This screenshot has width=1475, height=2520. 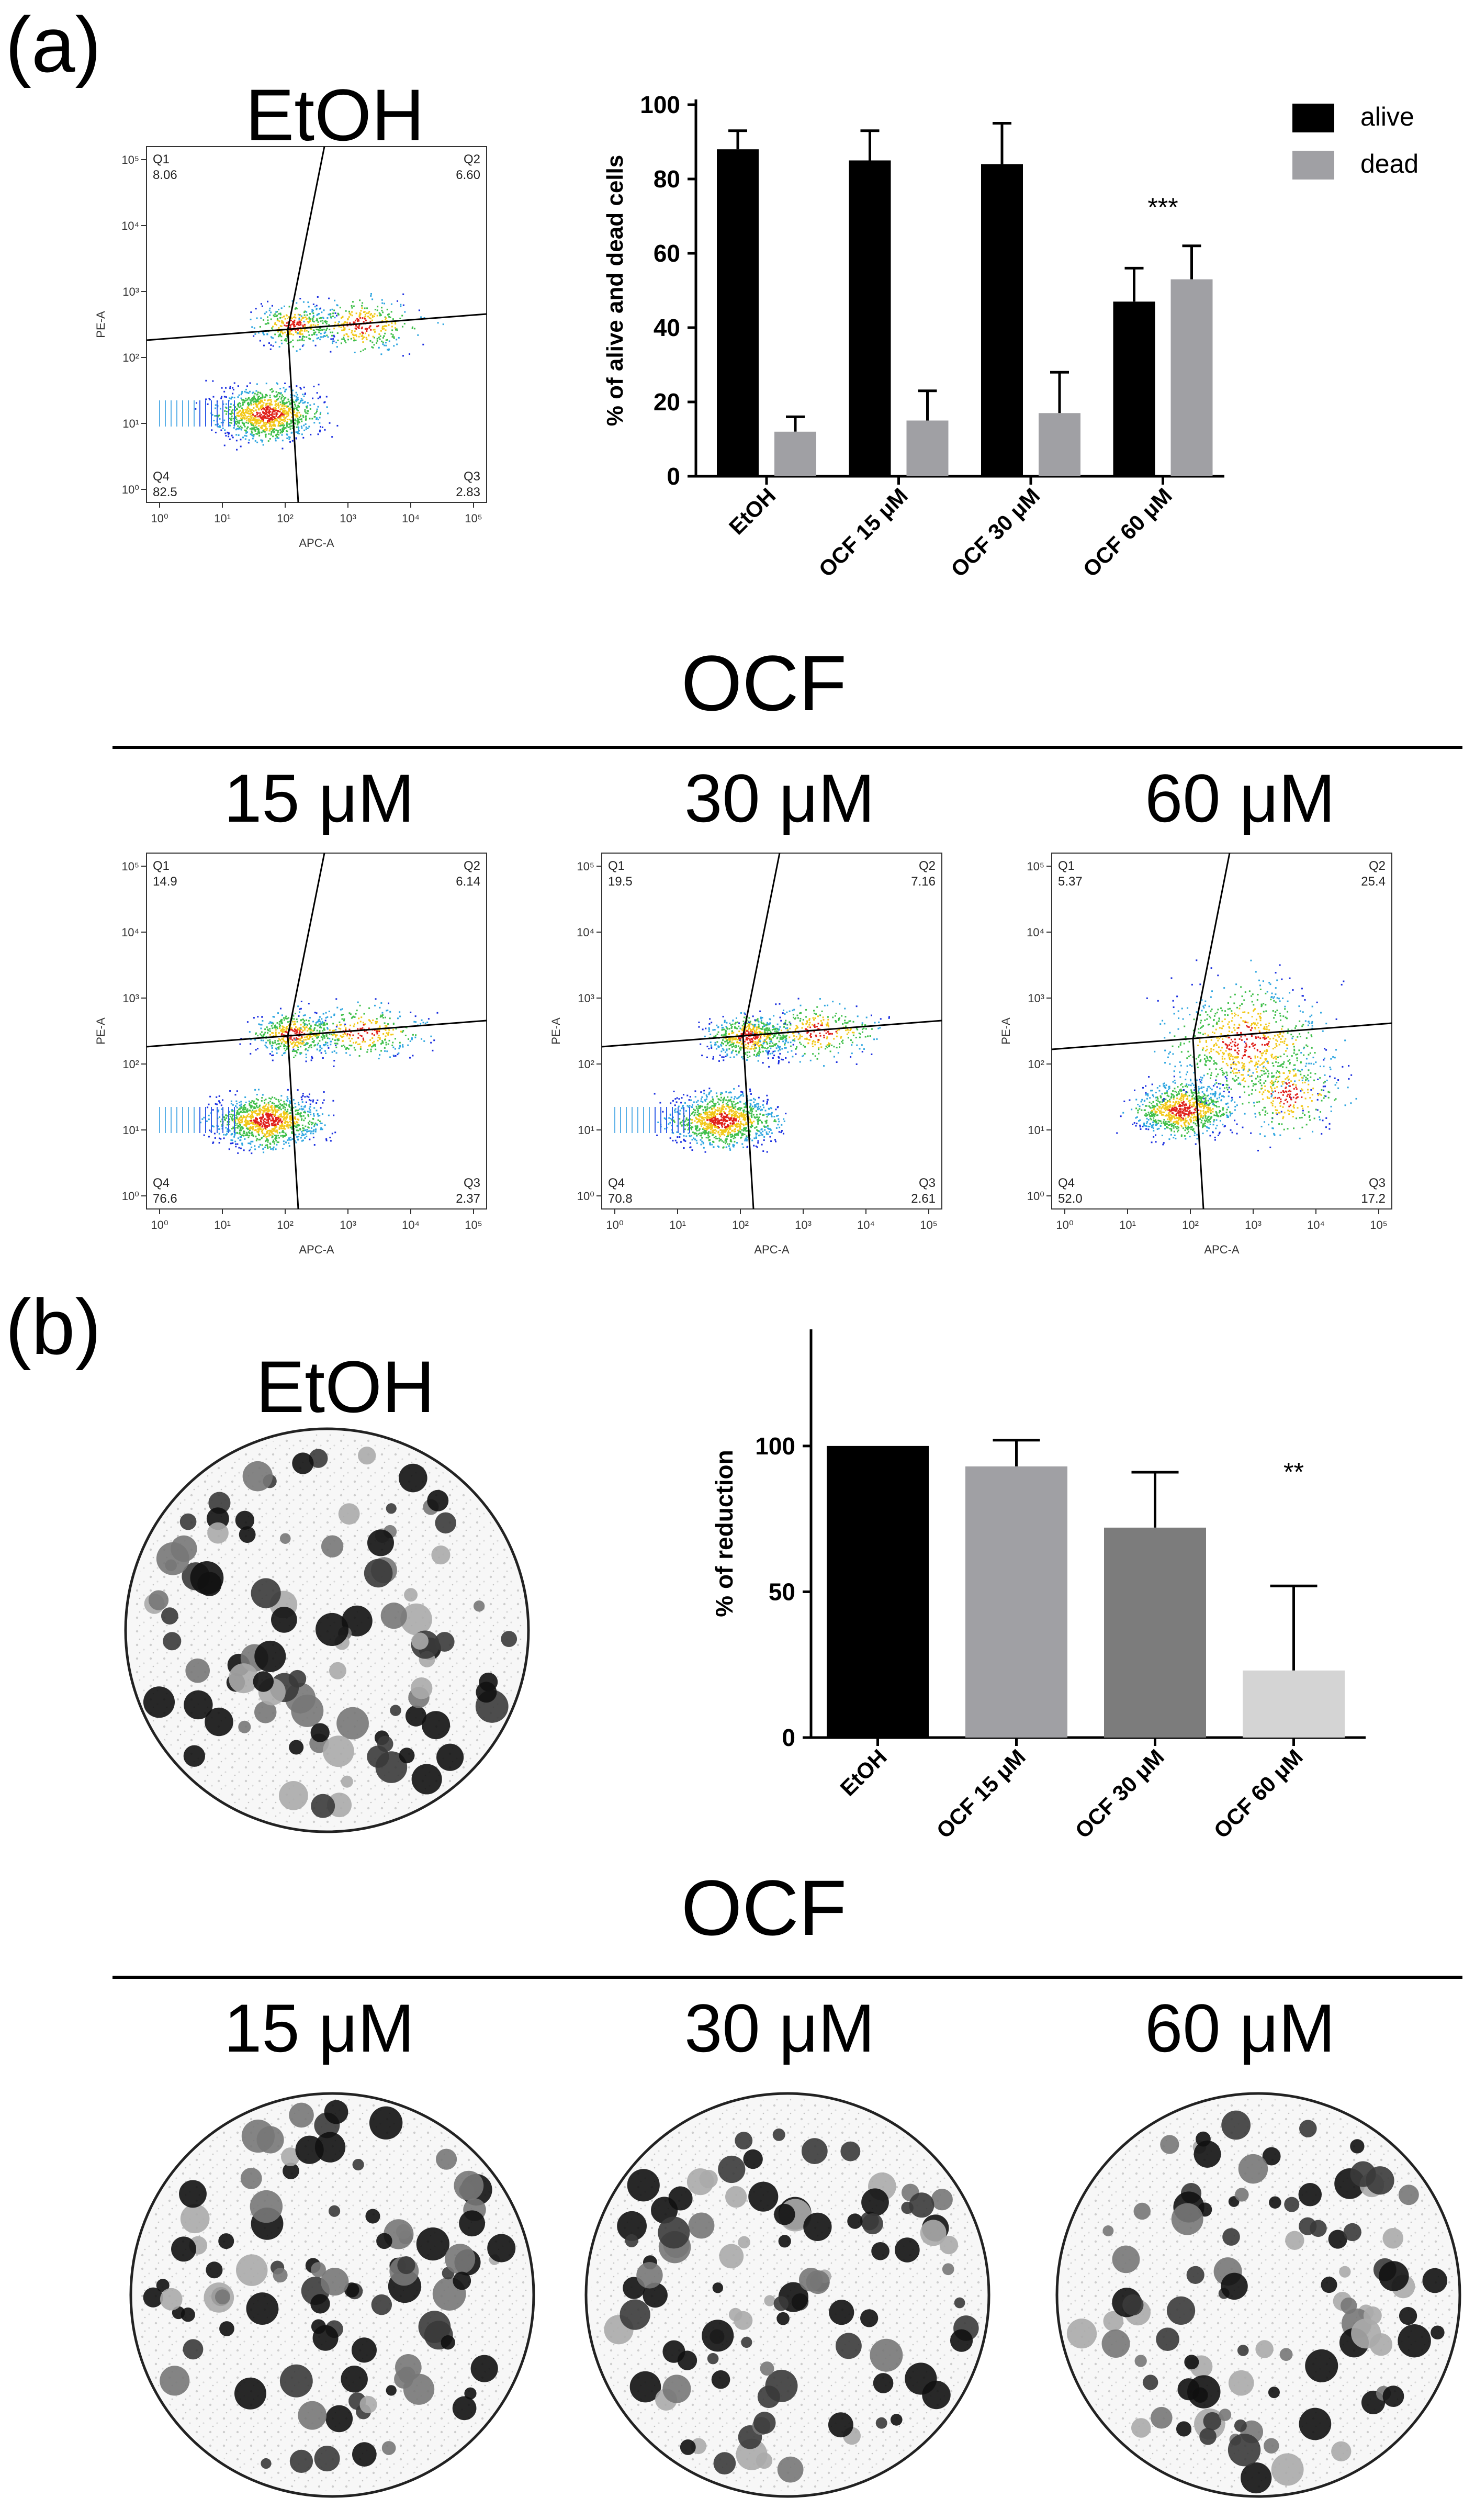 What do you see at coordinates (740, 1224) in the screenshot?
I see `x-tick-label: 10²` at bounding box center [740, 1224].